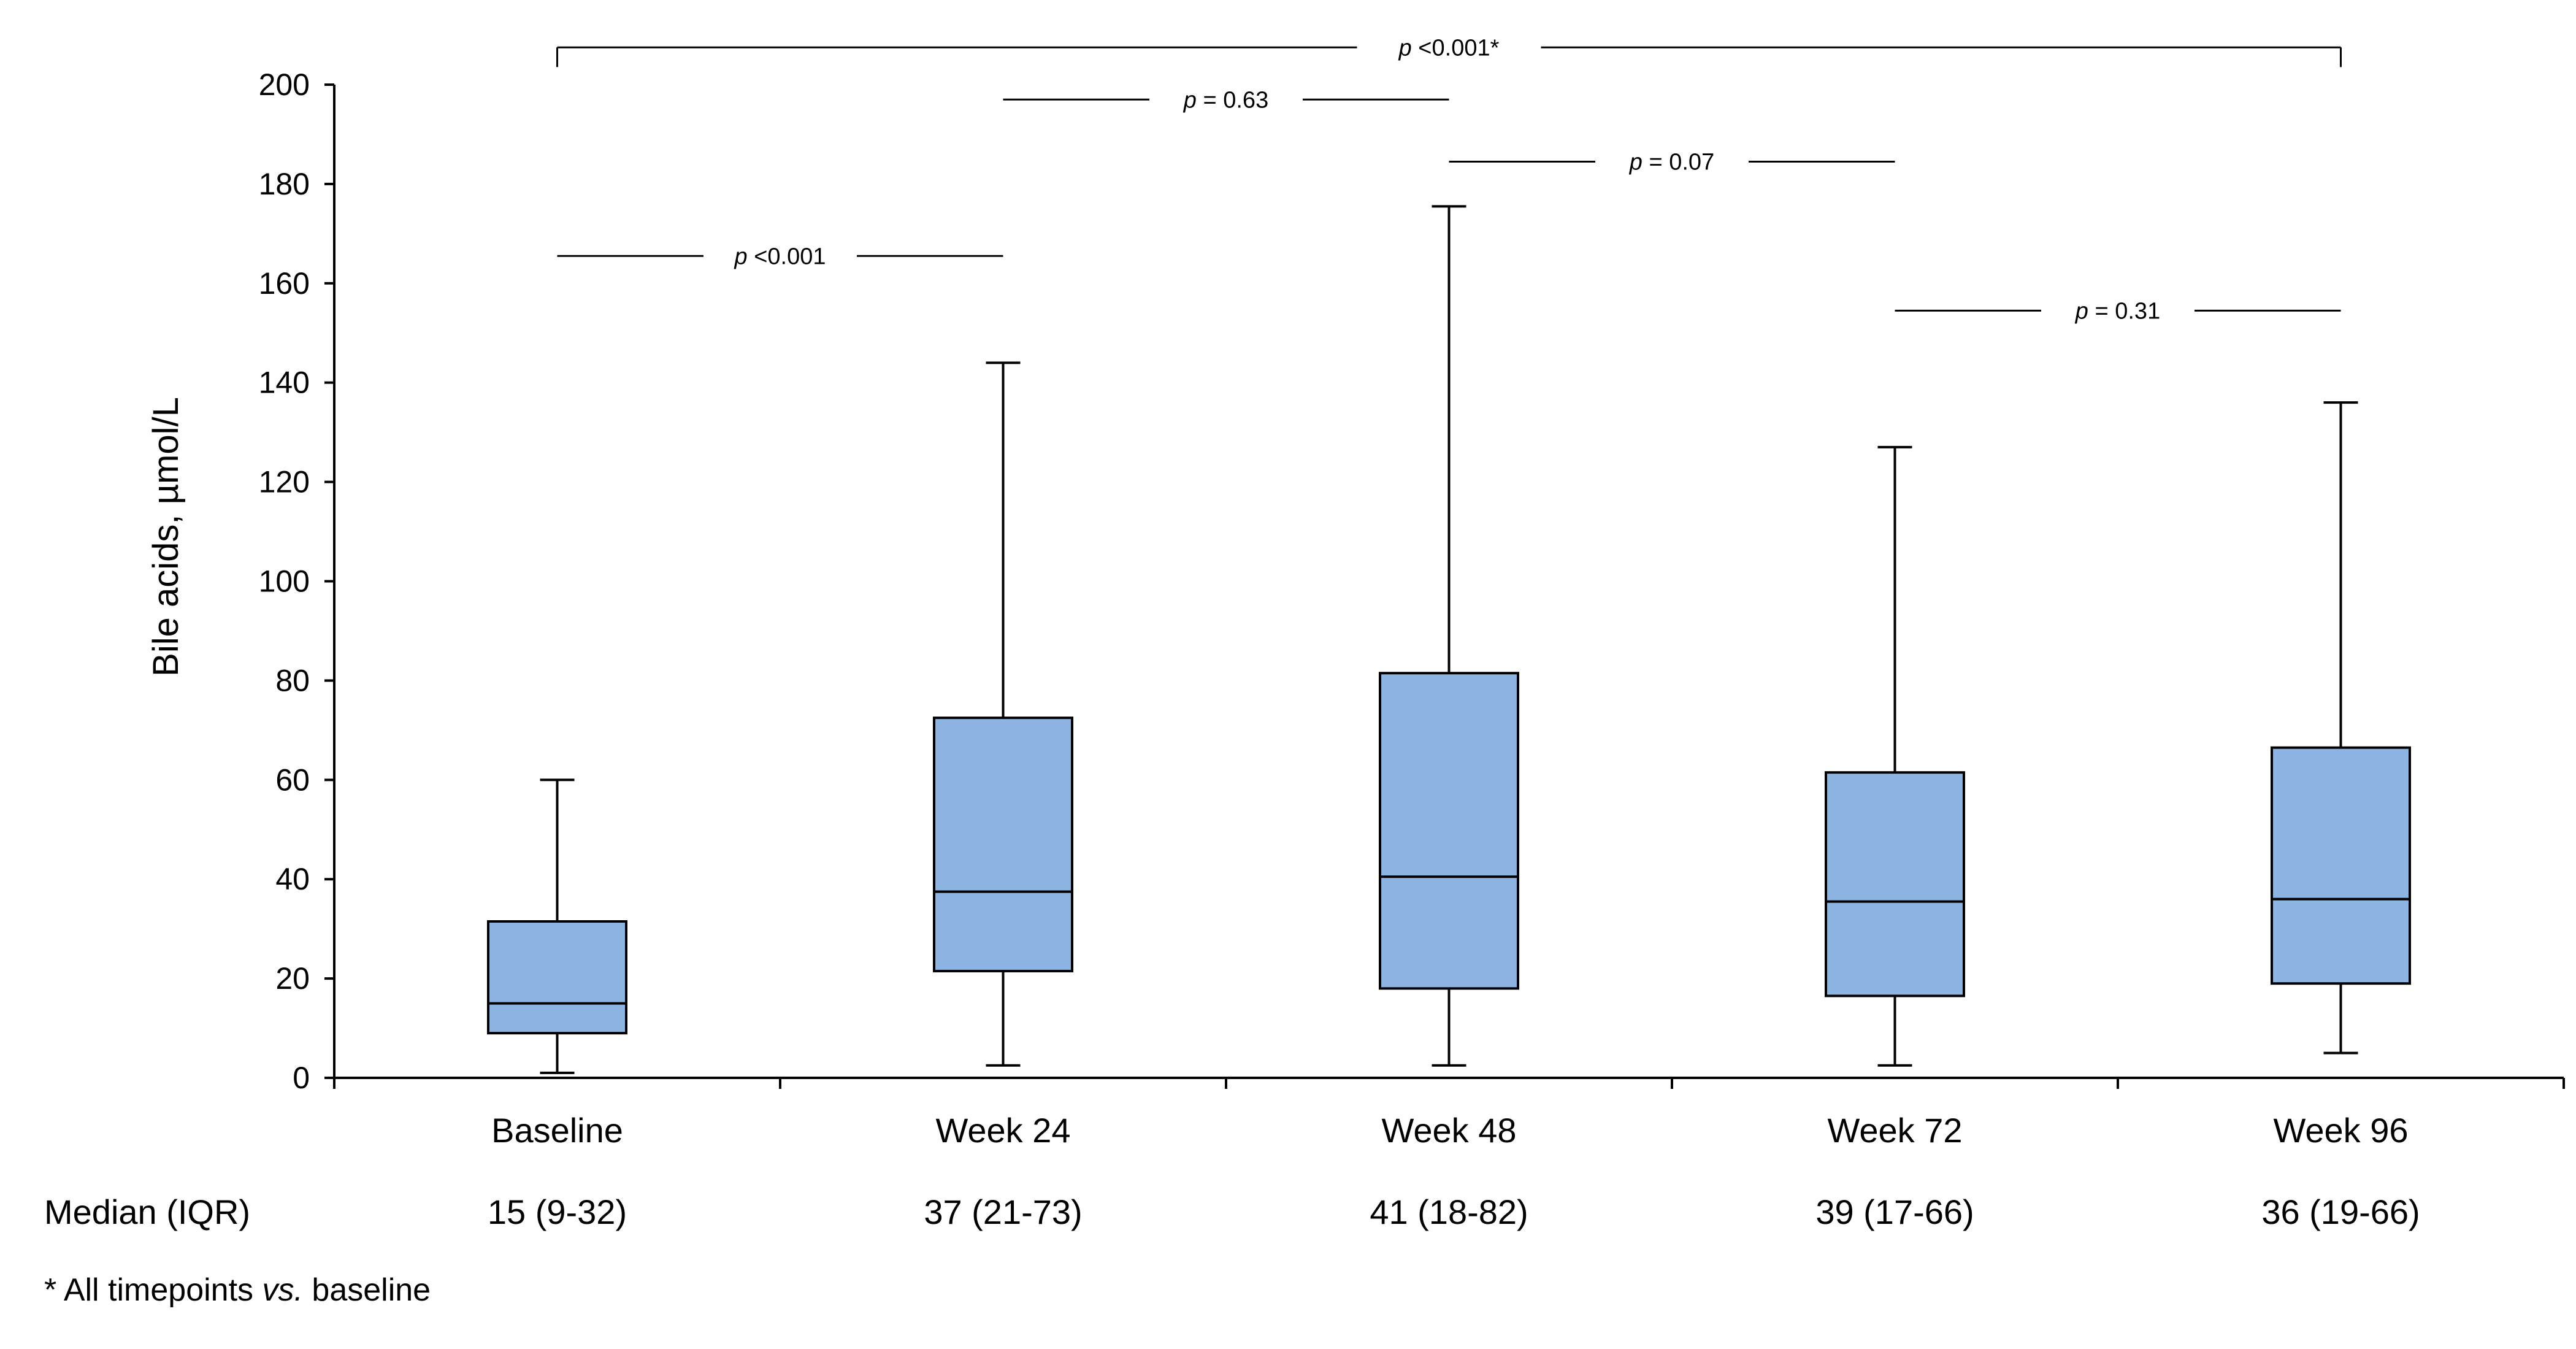 The width and height of the screenshot is (2576, 1349). What do you see at coordinates (1895, 1130) in the screenshot?
I see `category-label-week-72: Week 72` at bounding box center [1895, 1130].